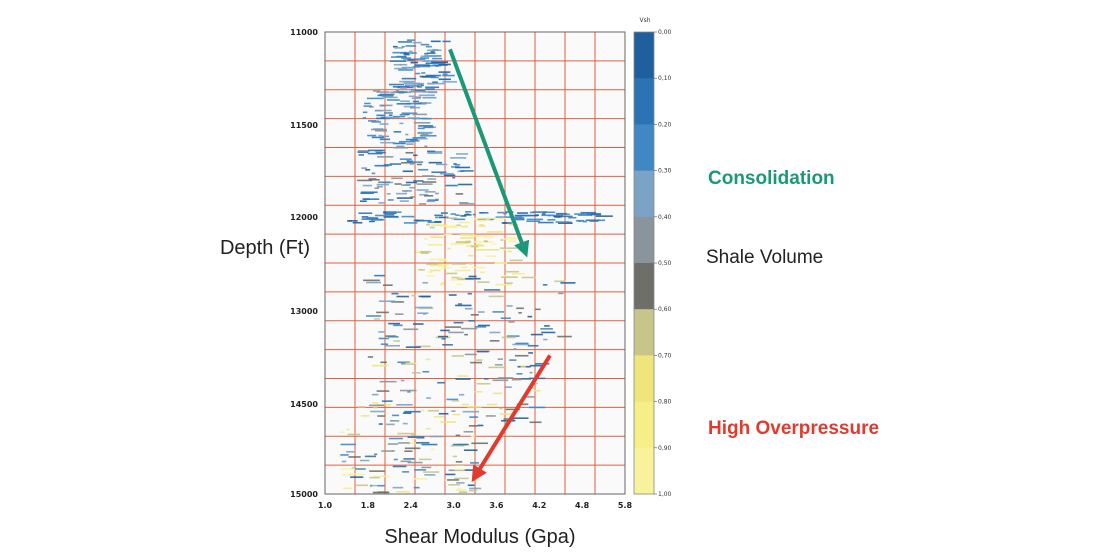 This screenshot has width=1100, height=560. I want to click on colorbar-tick-label: 0,10, so click(665, 78).